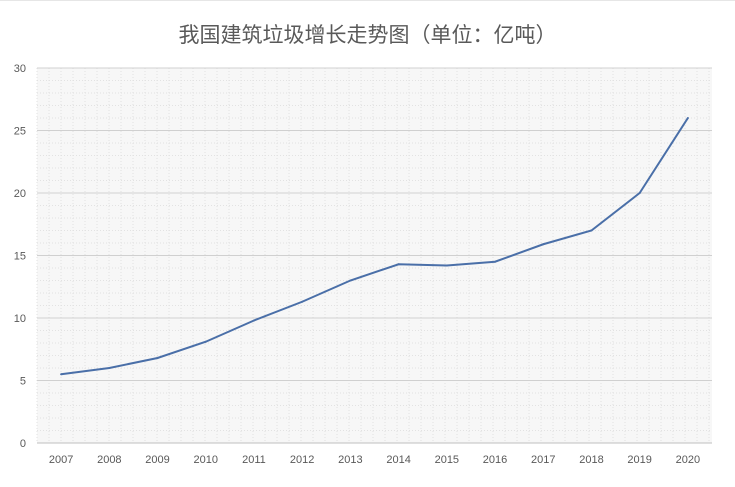  Describe the element at coordinates (398, 460) in the screenshot. I see `x-tick-label: 2014` at that location.